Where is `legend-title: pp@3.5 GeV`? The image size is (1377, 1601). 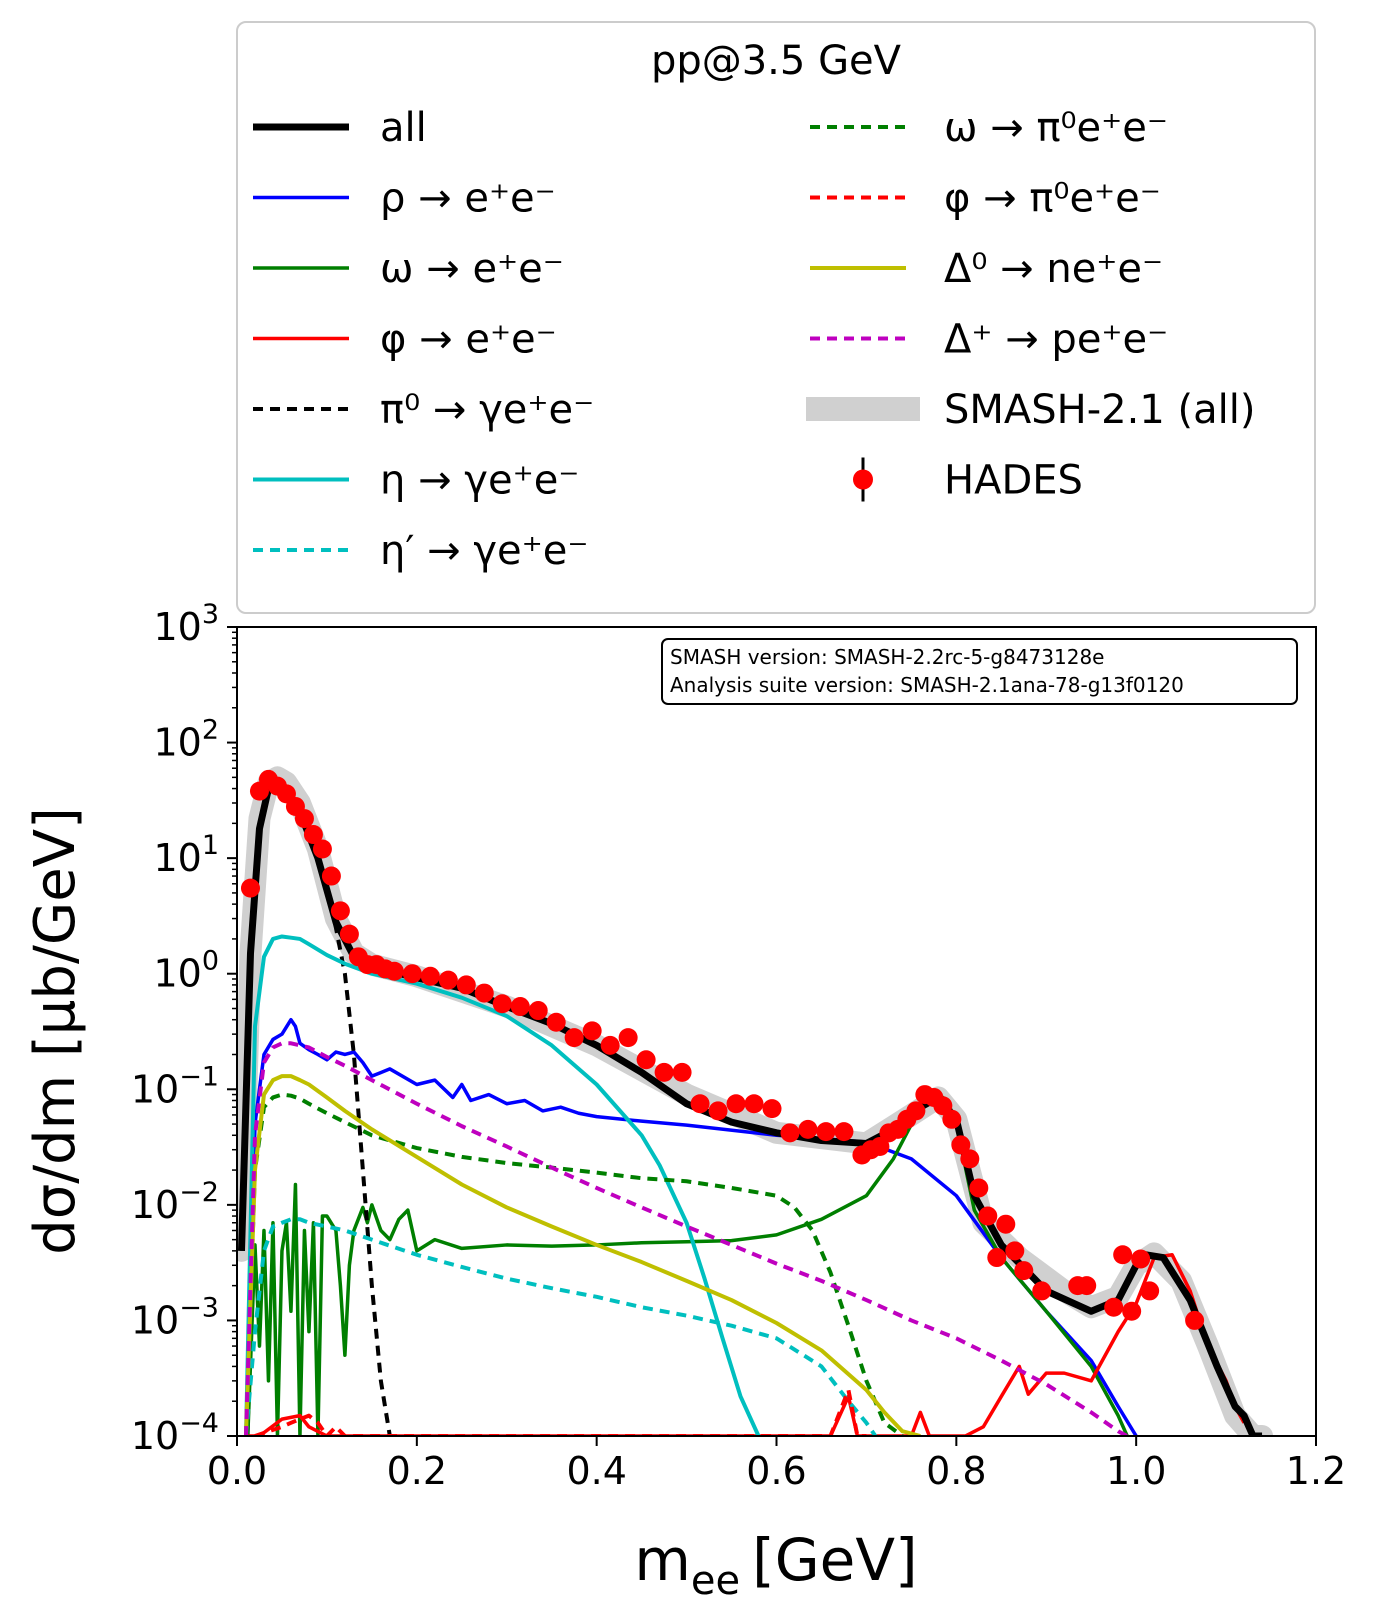
legend-title: pp@3.5 GeV is located at coordinates (776, 61).